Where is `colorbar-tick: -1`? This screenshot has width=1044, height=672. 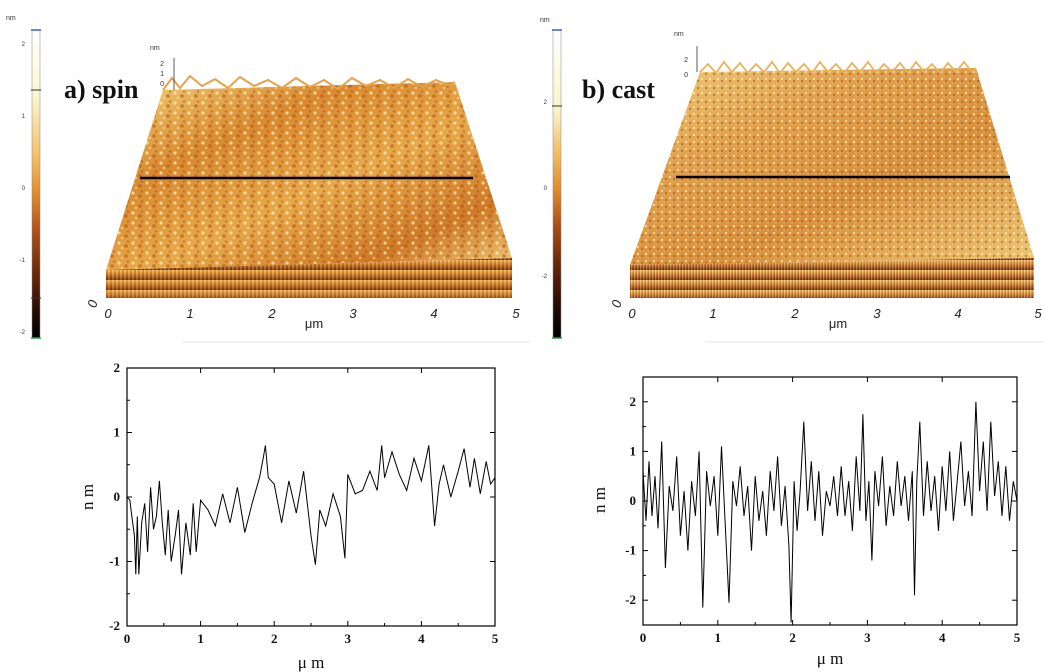 colorbar-tick: -1 is located at coordinates (23, 261).